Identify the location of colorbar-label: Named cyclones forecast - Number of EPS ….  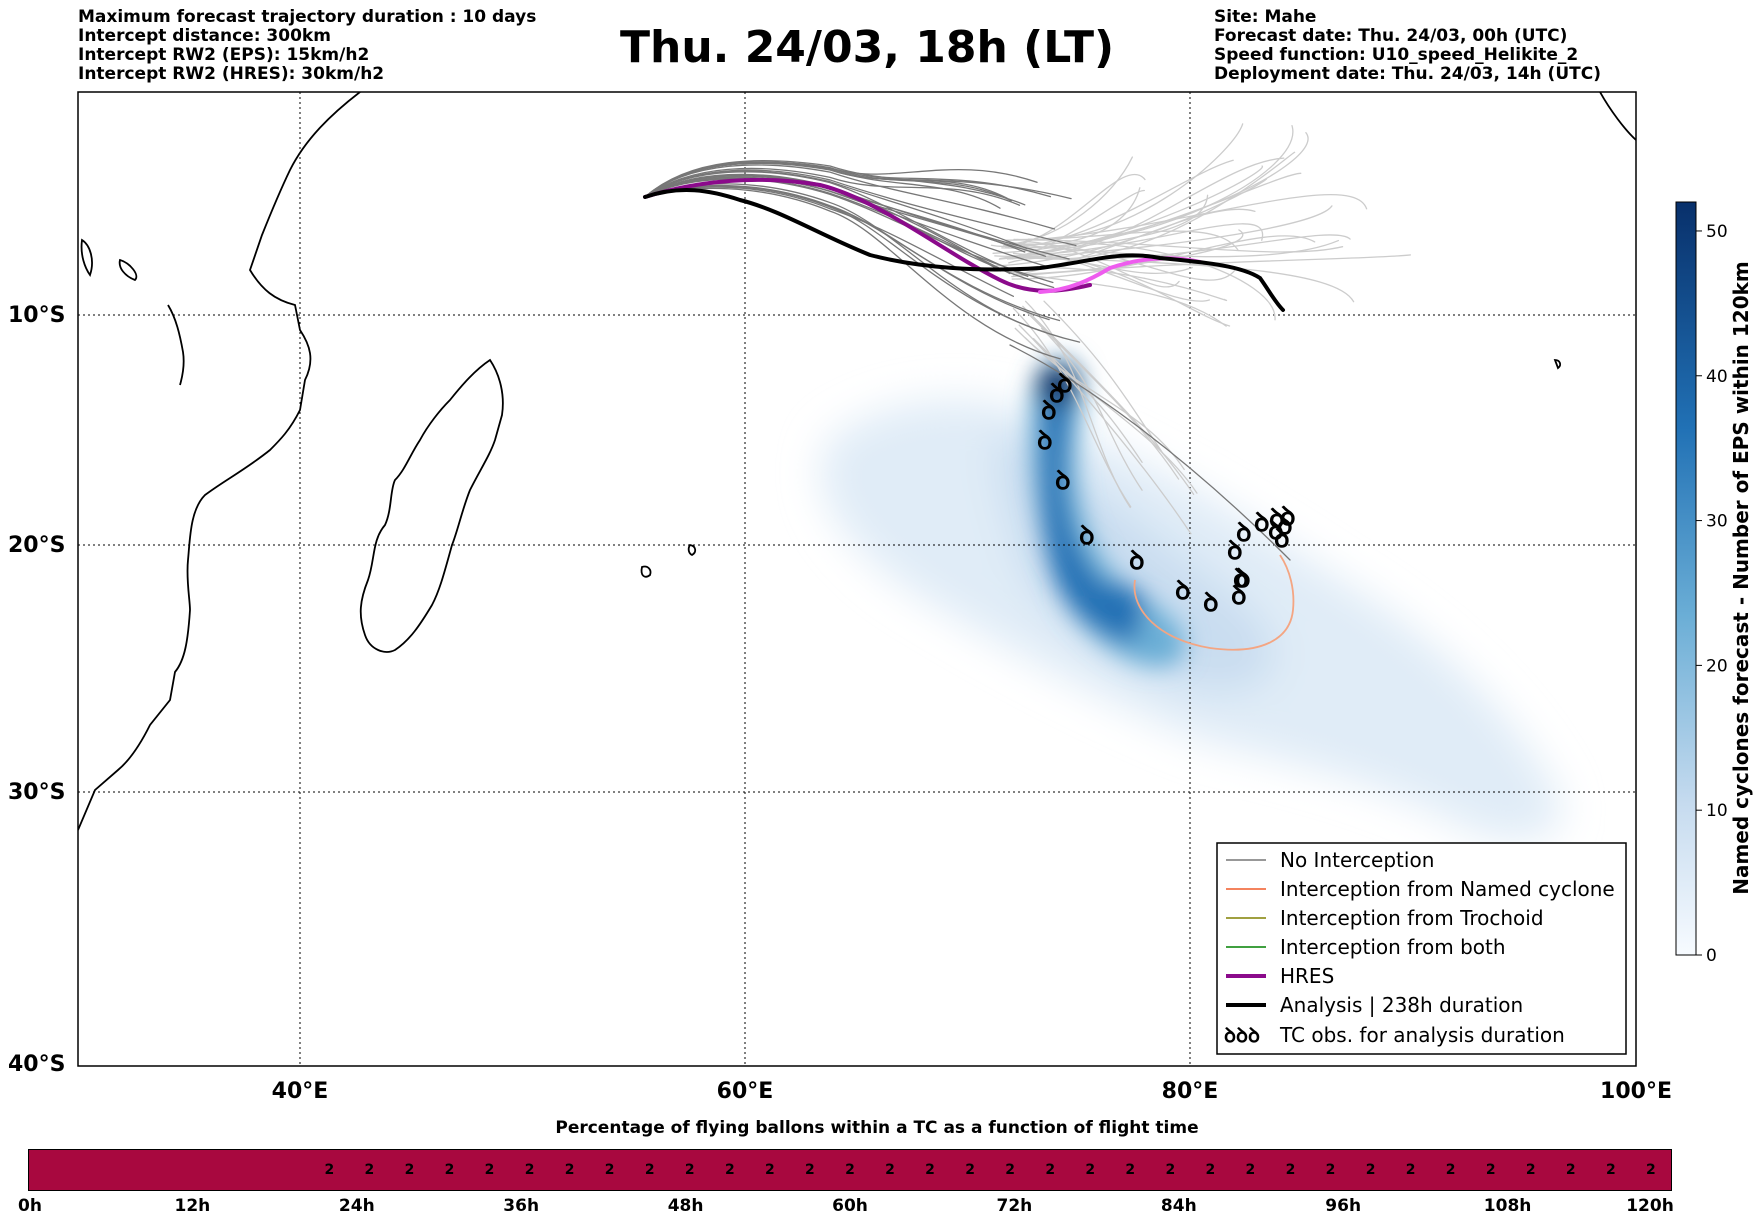
(1741, 578).